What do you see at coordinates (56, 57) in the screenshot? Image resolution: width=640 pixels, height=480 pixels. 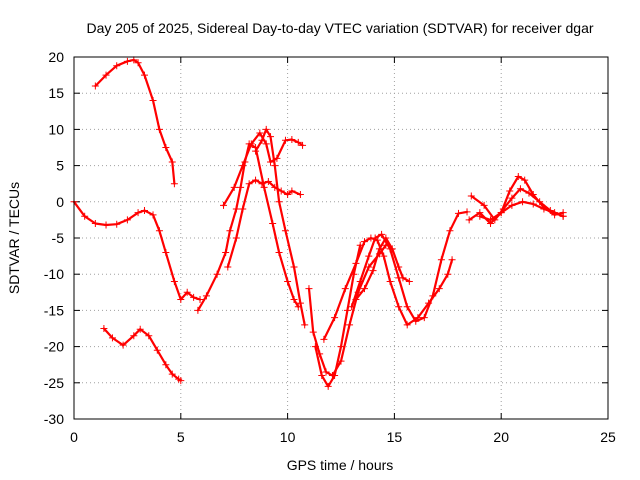 I see `y-tick-label: 20` at bounding box center [56, 57].